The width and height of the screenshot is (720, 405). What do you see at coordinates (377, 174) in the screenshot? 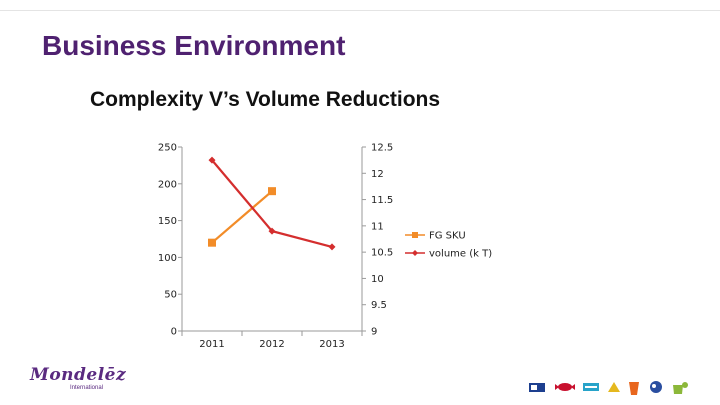
I see `right-tick-label: 12` at bounding box center [377, 174].